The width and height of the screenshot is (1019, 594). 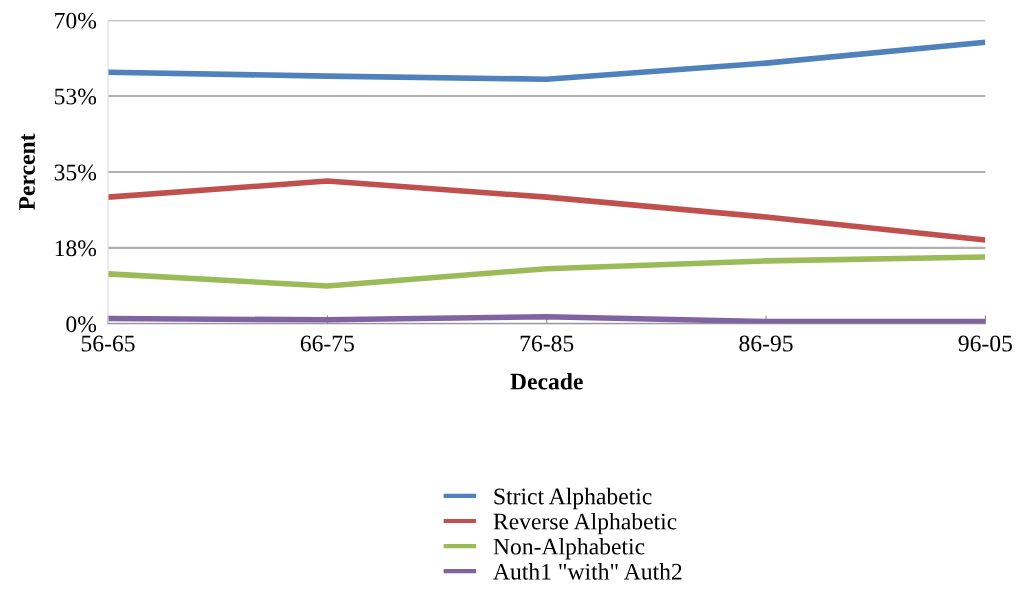 What do you see at coordinates (108, 343) in the screenshot?
I see `x-tick-label: 56-65` at bounding box center [108, 343].